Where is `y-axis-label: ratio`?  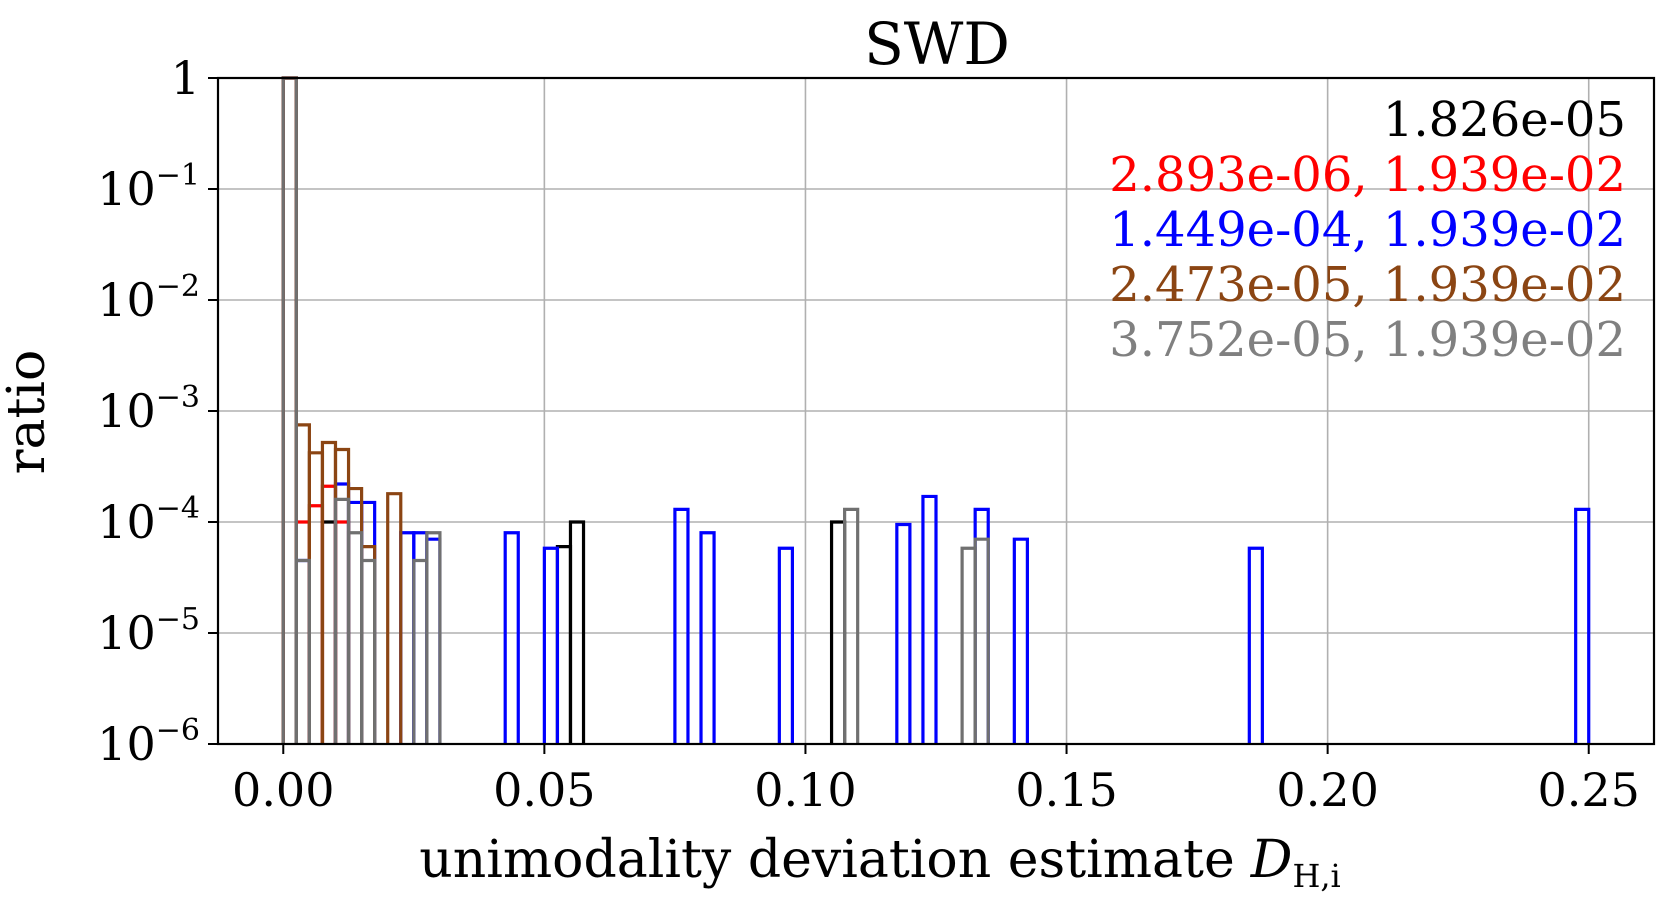
y-axis-label: ratio is located at coordinates (28, 412).